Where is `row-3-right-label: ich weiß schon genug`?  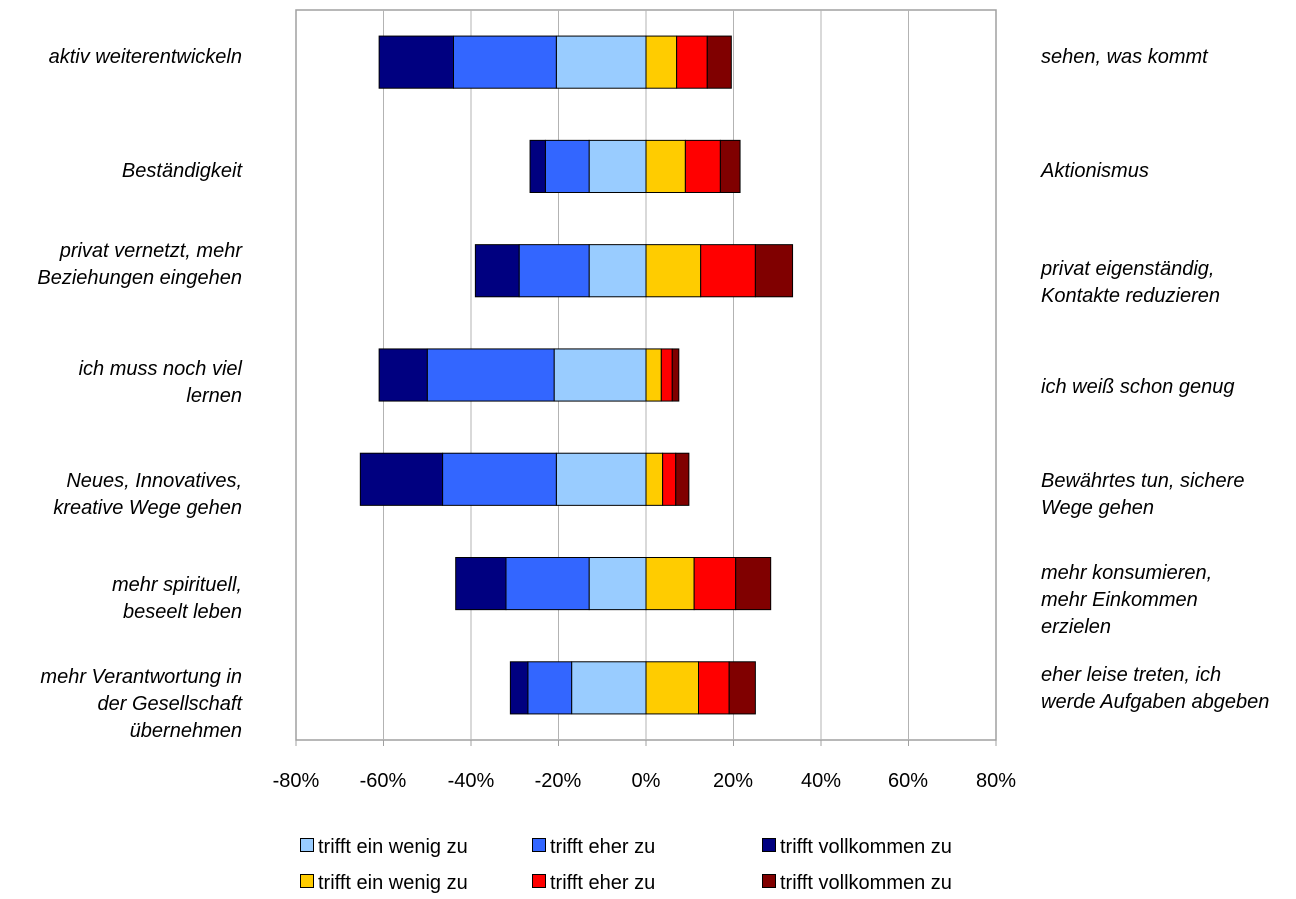
row-3-right-label: ich weiß schon genug is located at coordinates (1138, 387).